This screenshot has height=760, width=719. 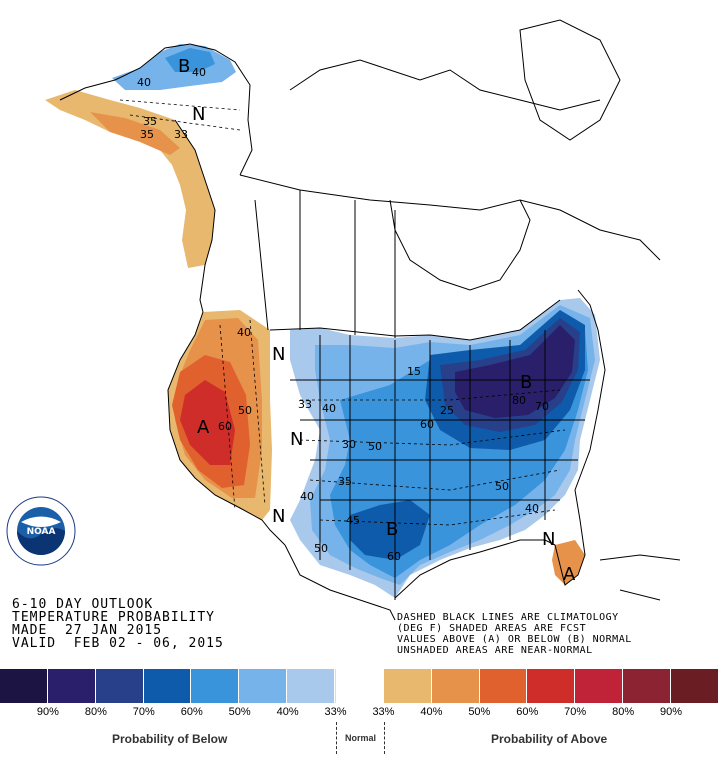 I want to click on contour-60-ne: 60, so click(x=427, y=424).